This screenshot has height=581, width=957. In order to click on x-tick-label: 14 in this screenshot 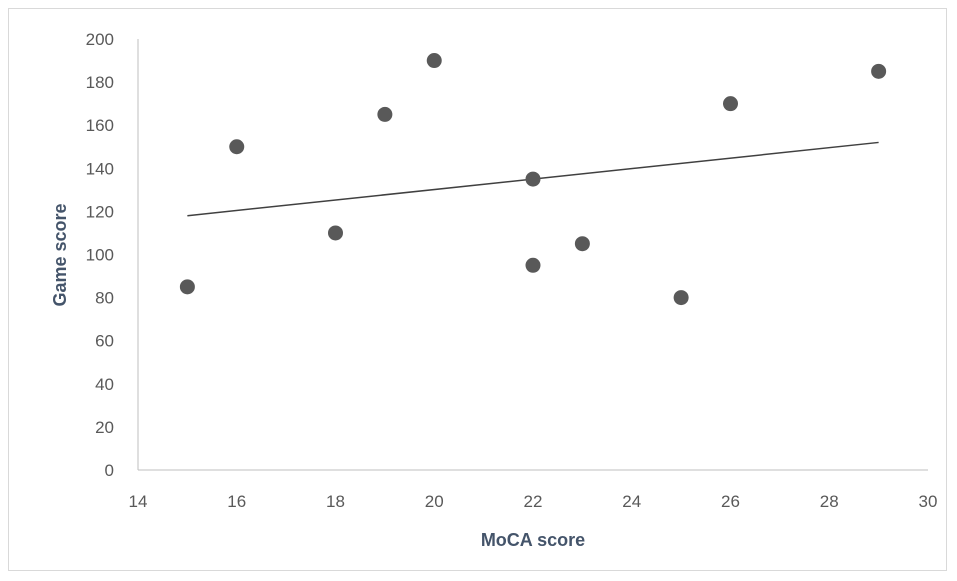, I will do `click(138, 501)`.